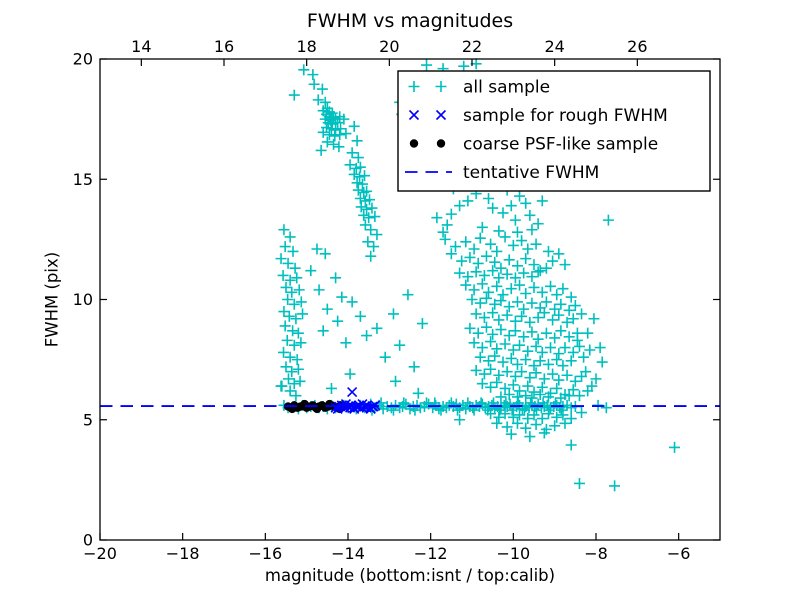  What do you see at coordinates (565, 116) in the screenshot?
I see `legend-label: sample for rough FWHM` at bounding box center [565, 116].